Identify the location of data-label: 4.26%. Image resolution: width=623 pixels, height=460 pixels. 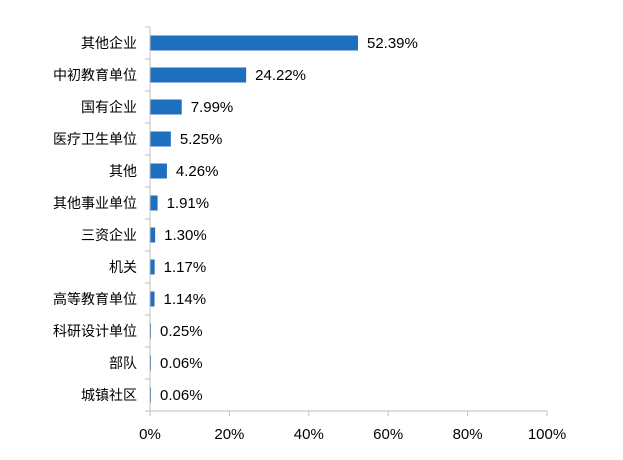
(197, 171).